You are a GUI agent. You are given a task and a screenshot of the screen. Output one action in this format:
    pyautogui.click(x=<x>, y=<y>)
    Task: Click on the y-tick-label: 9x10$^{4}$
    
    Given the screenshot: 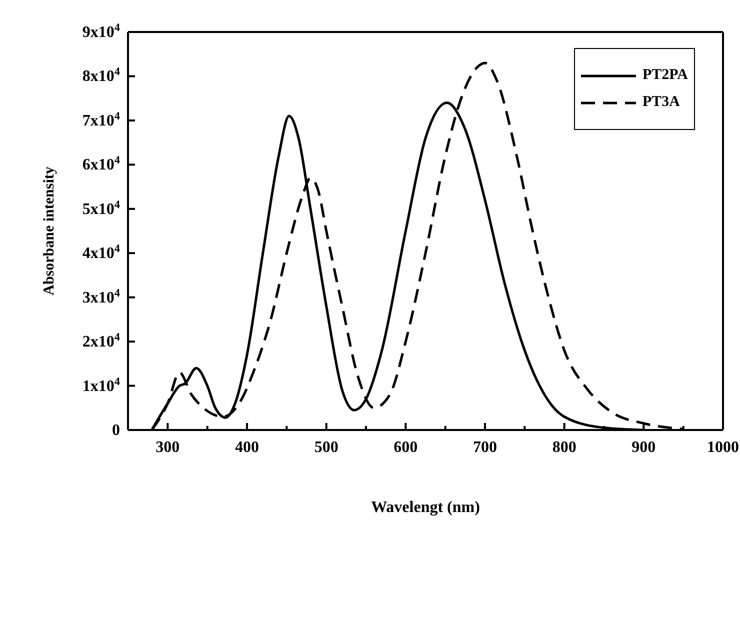 What is the action you would take?
    pyautogui.click(x=101, y=31)
    